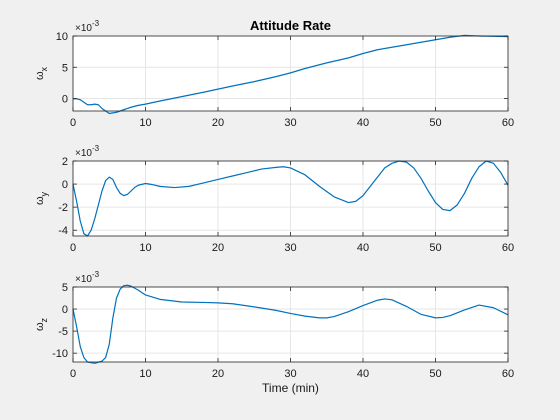  I want to click on y-tick-label: -4, so click(63, 231).